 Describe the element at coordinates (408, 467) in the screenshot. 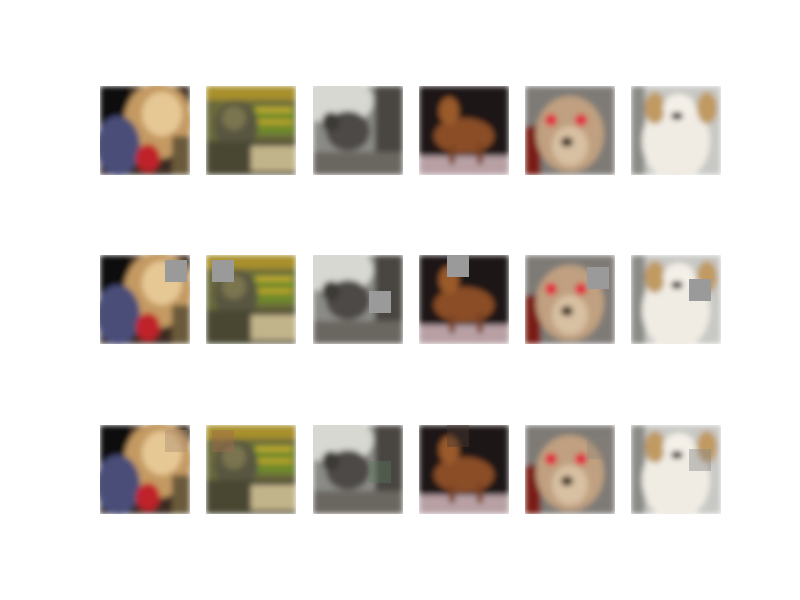

I see `row-reconstructed` at that location.